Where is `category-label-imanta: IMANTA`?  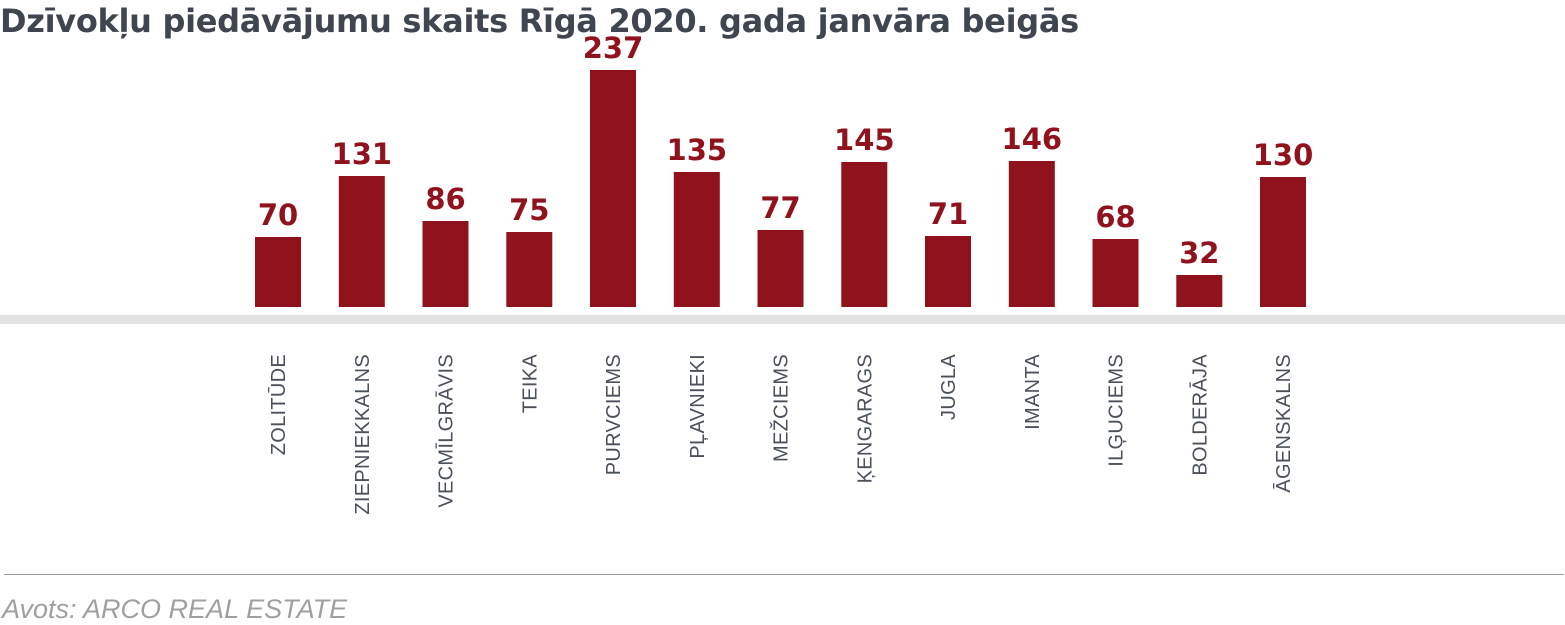 category-label-imanta: IMANTA is located at coordinates (1033, 392).